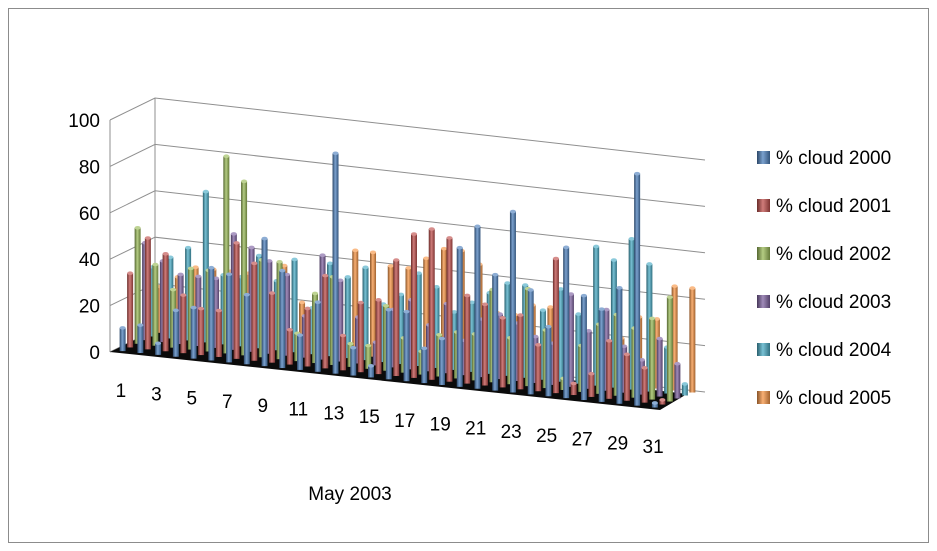 Image resolution: width=937 pixels, height=551 pixels. Describe the element at coordinates (227, 402) in the screenshot. I see `x-tick-label: 7` at that location.